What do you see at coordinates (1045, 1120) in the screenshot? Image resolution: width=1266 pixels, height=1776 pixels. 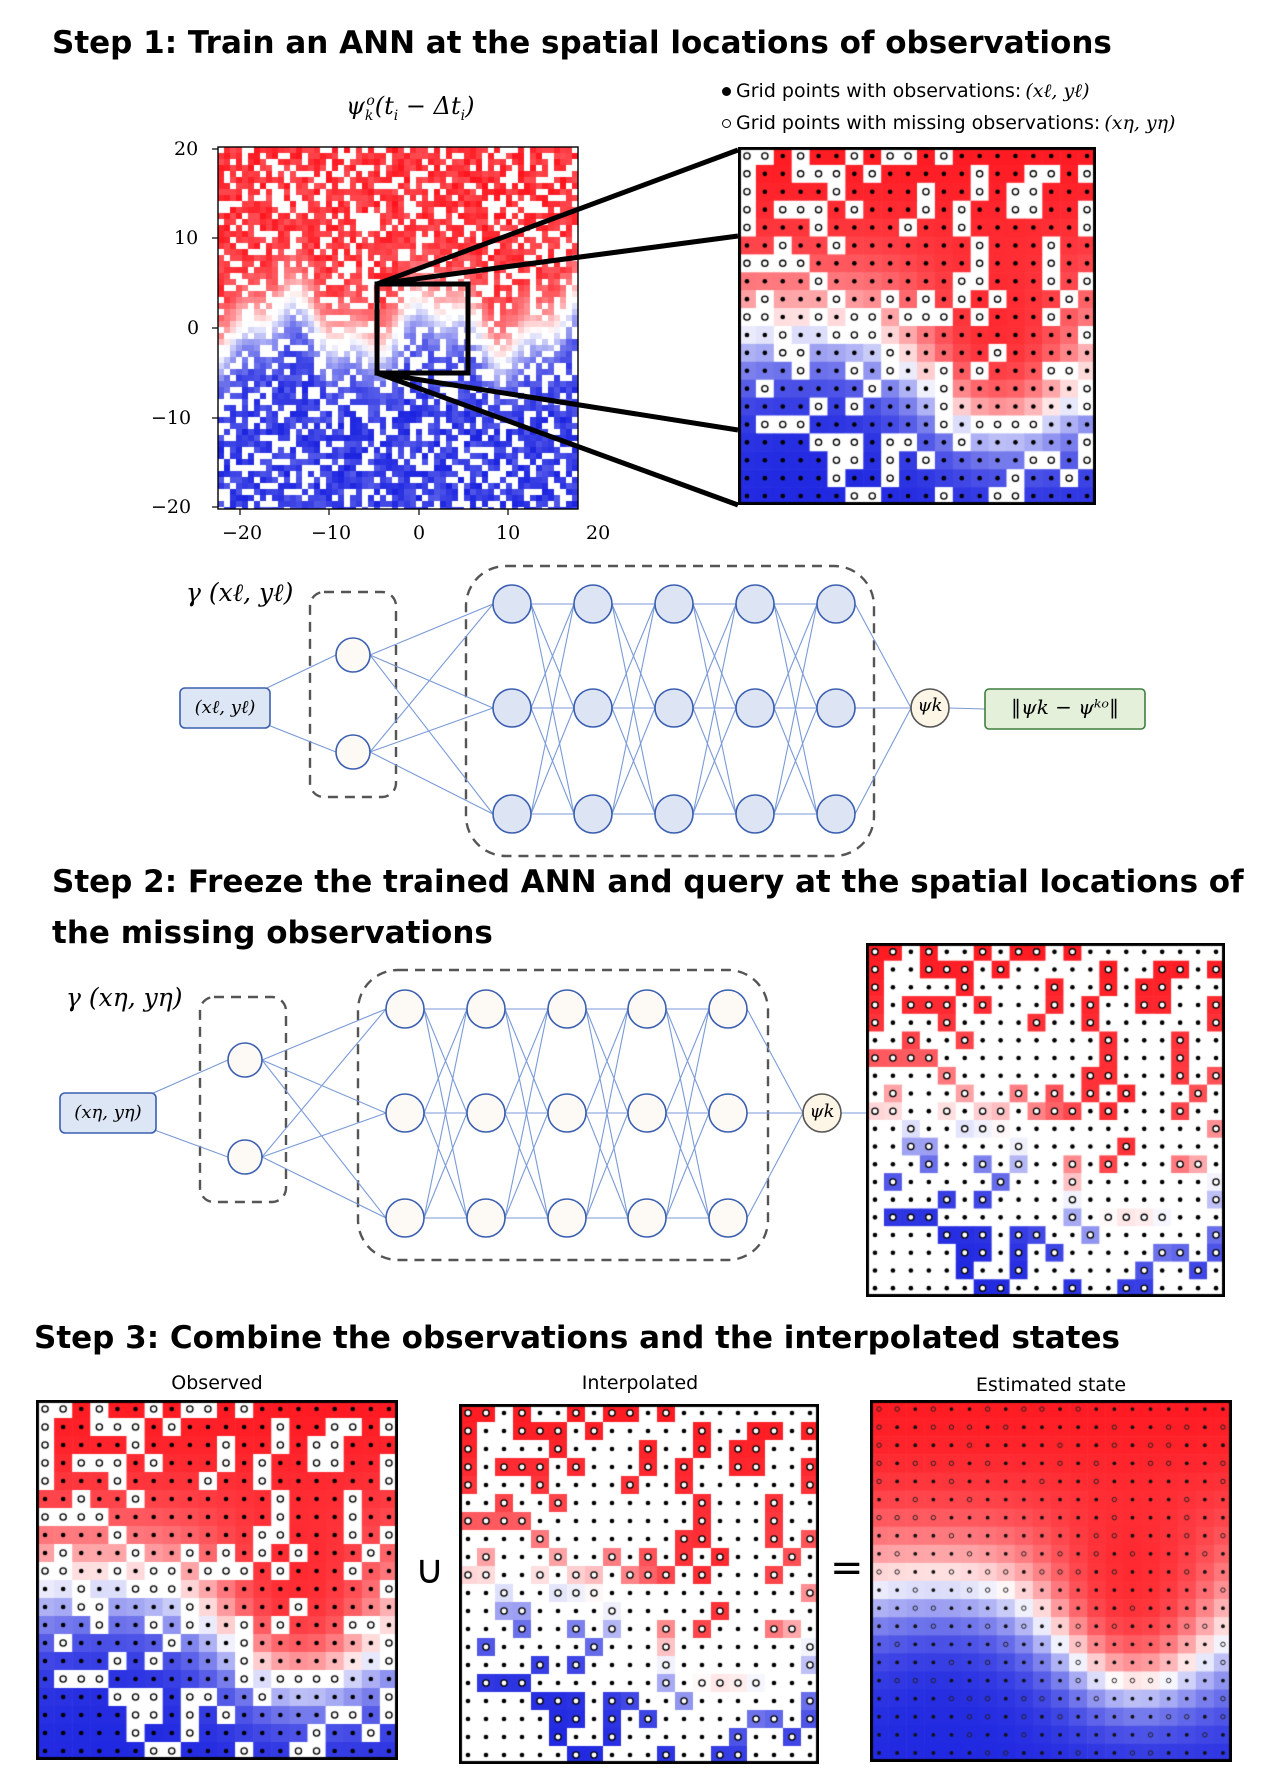 I see `interpolated-grid` at bounding box center [1045, 1120].